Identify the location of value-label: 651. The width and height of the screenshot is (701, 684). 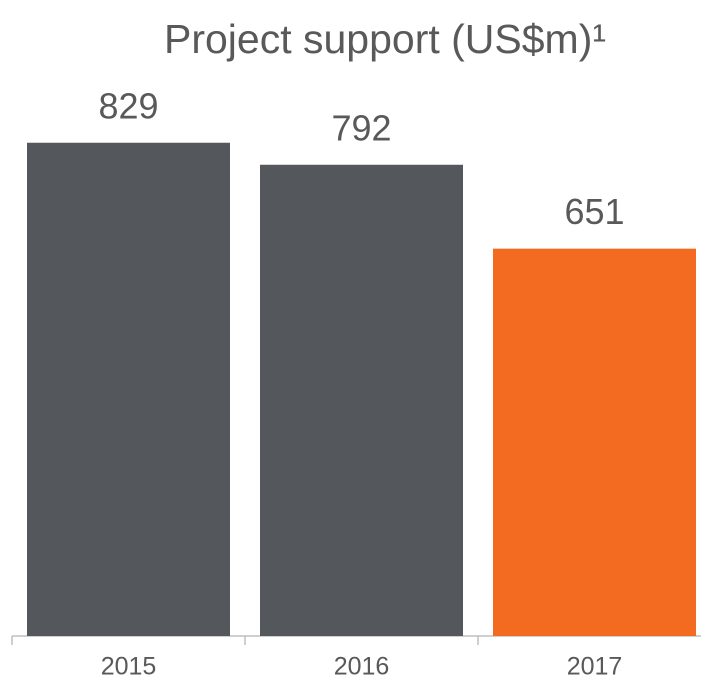
(594, 211).